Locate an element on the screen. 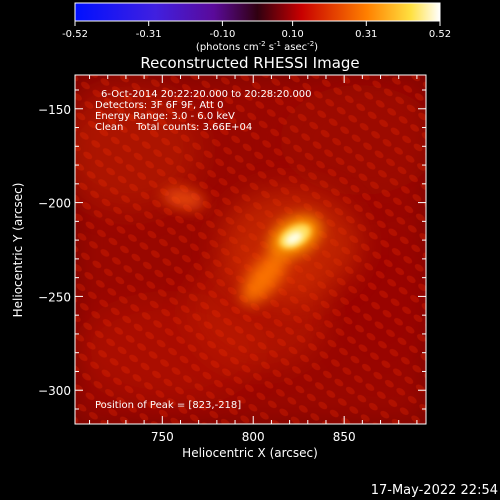 This screenshot has height=500, width=500. peak-center is located at coordinates (294, 238).